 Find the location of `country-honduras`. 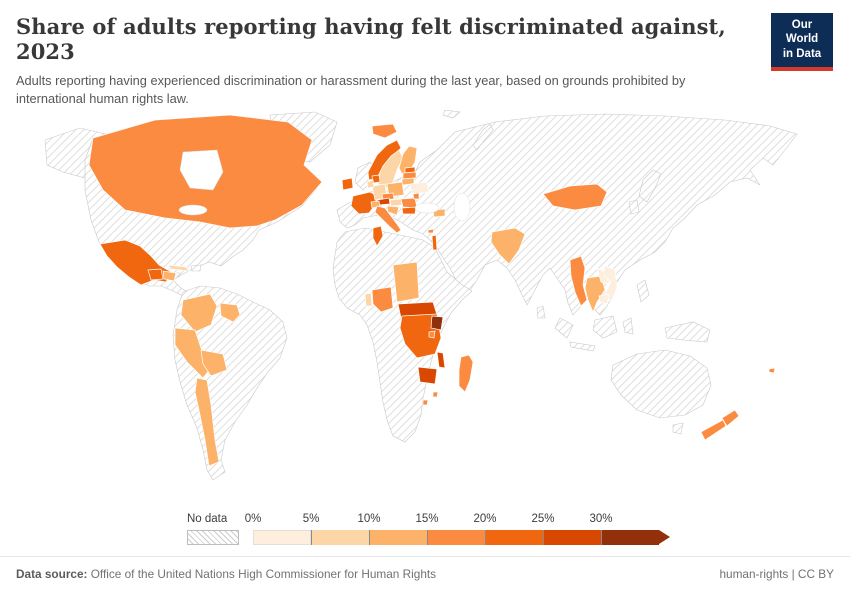

country-honduras is located at coordinates (169, 276).